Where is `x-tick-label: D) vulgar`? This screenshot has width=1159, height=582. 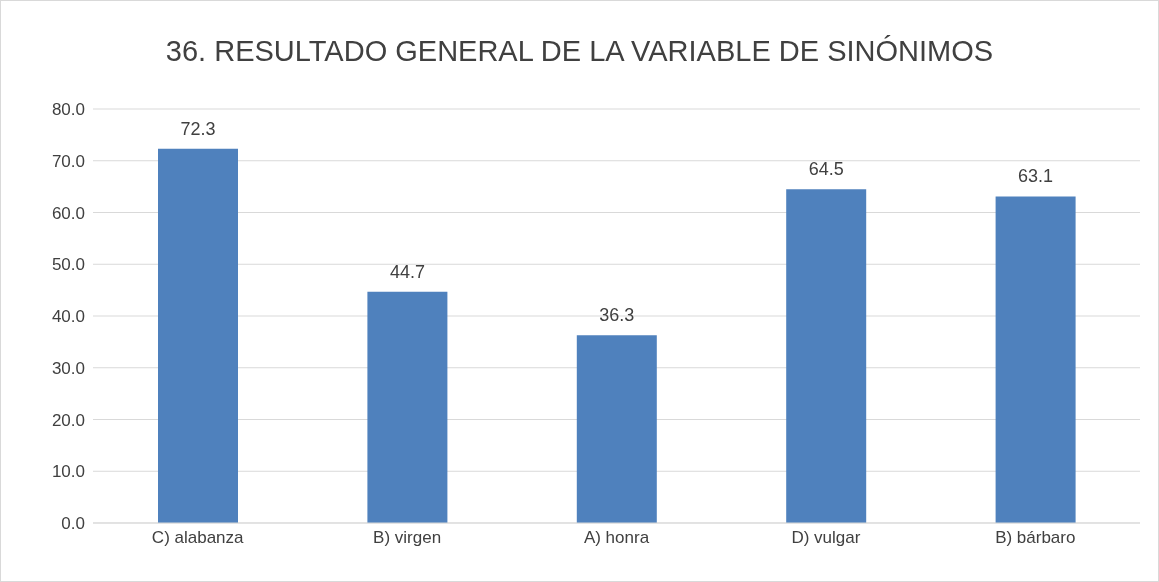
x-tick-label: D) vulgar is located at coordinates (826, 538).